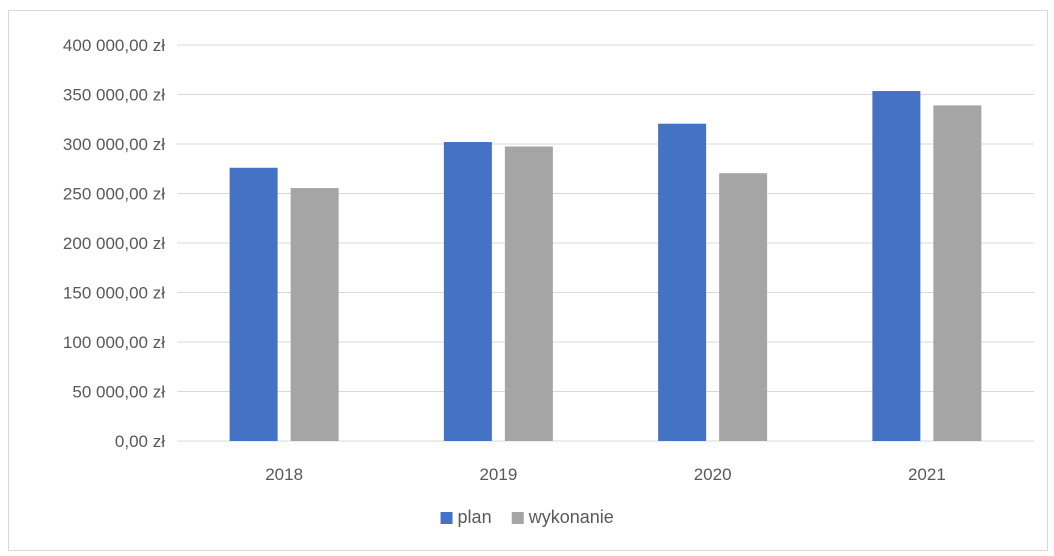  What do you see at coordinates (118, 392) in the screenshot?
I see `y-tick-label: 50 000,00 zł` at bounding box center [118, 392].